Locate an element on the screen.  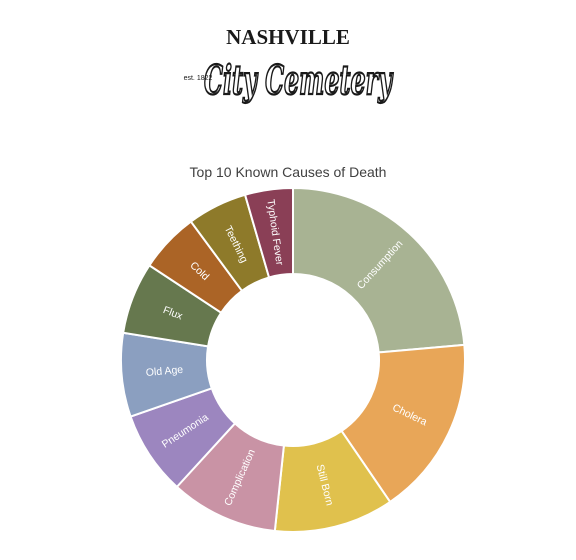
nashville-city-cemetery-logo: NASHVILLE City Cemetery est. 1822 is located at coordinates (289, 65).